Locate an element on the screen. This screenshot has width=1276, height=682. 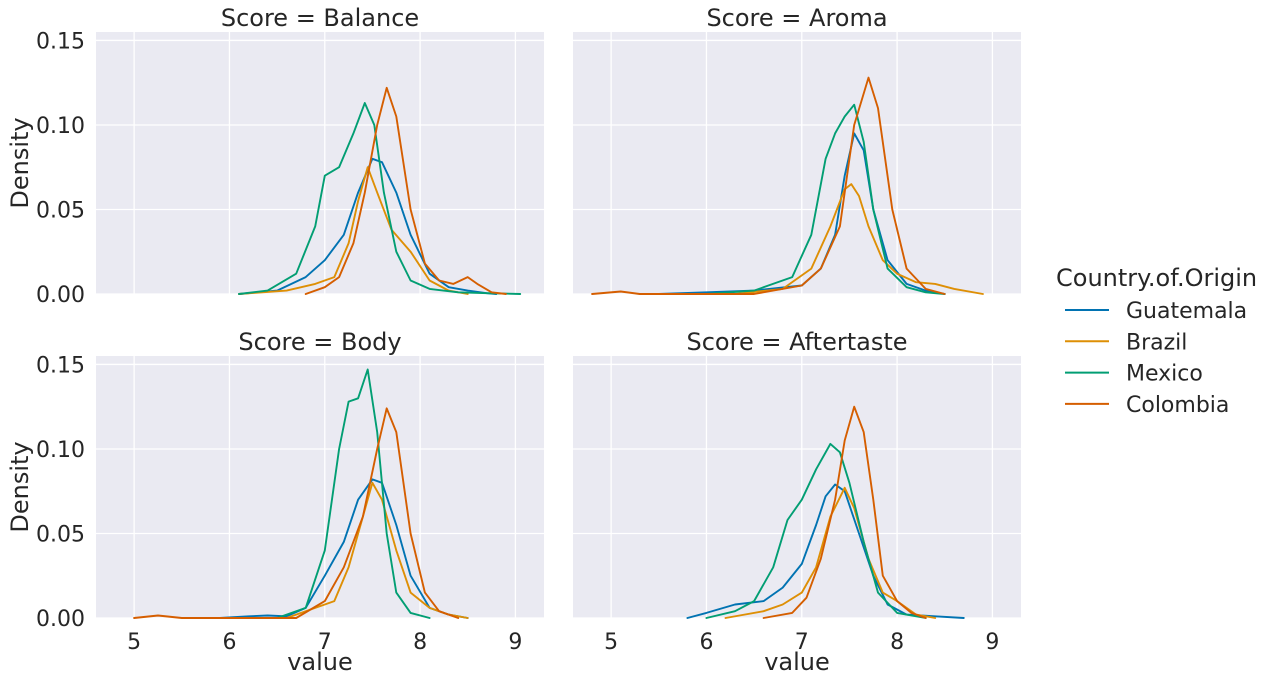
facet-title: Score = Body is located at coordinates (319, 342).